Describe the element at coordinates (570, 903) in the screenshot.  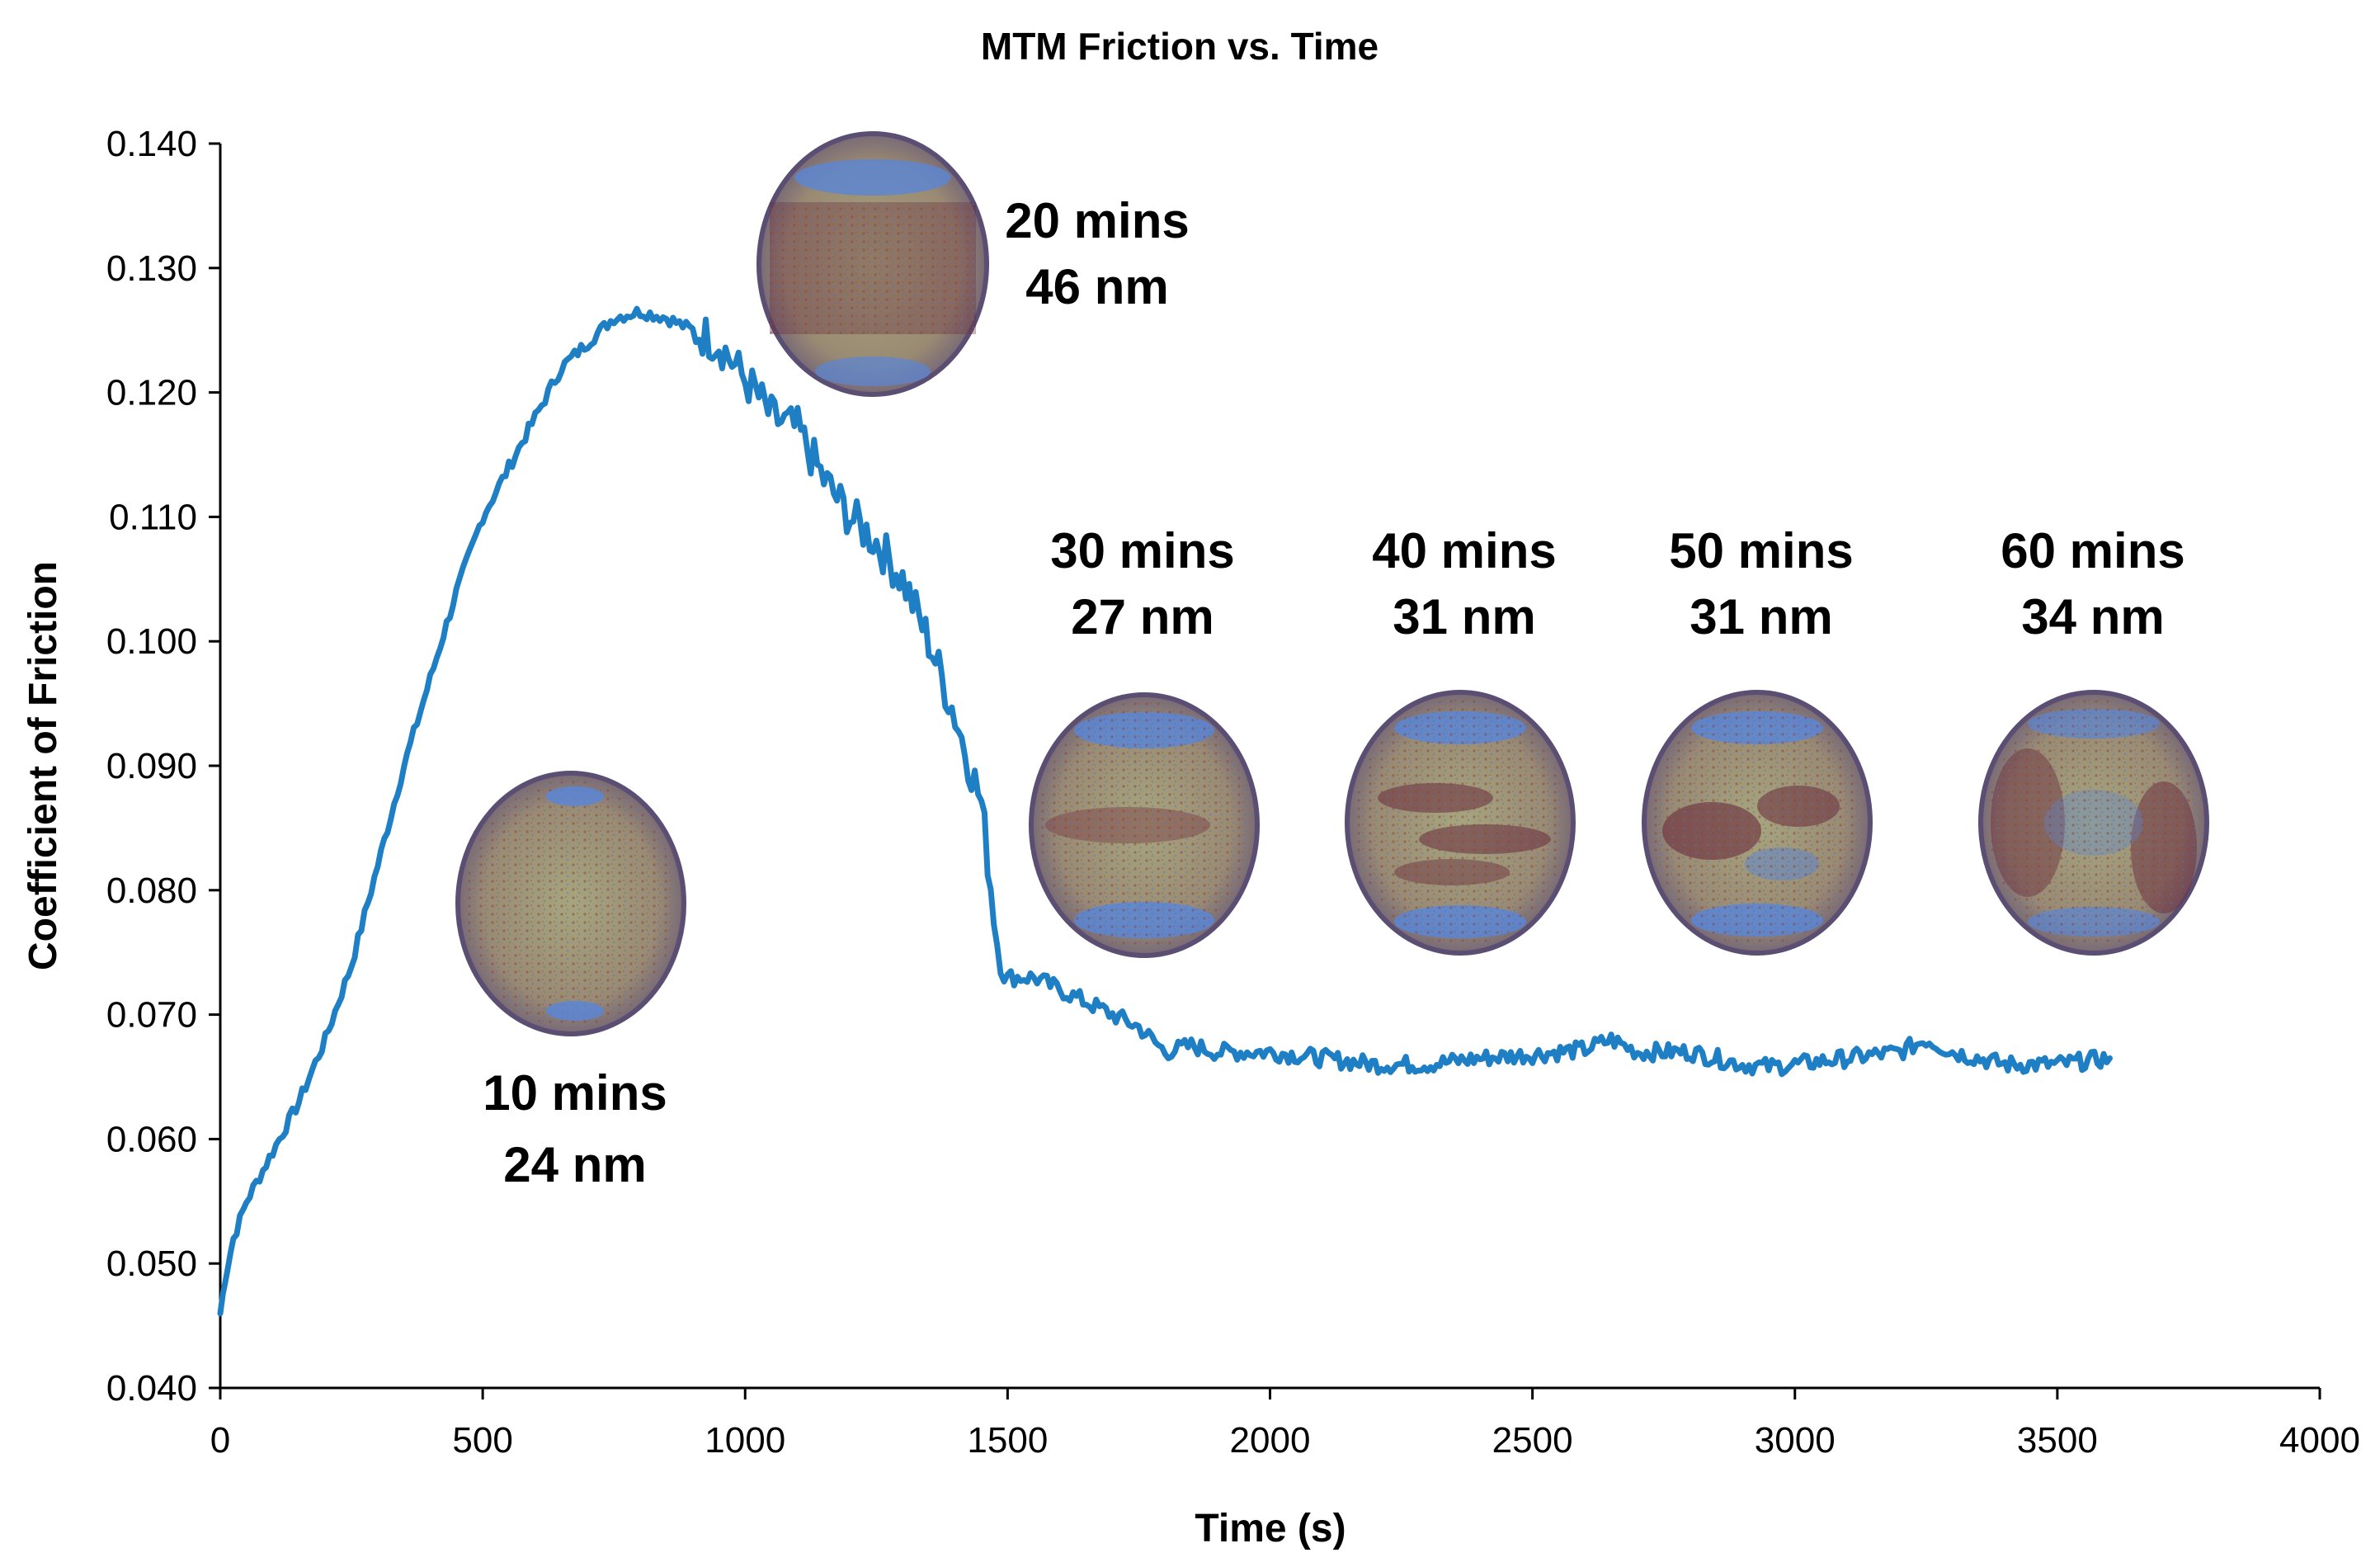
I see `disc-10-mins` at that location.